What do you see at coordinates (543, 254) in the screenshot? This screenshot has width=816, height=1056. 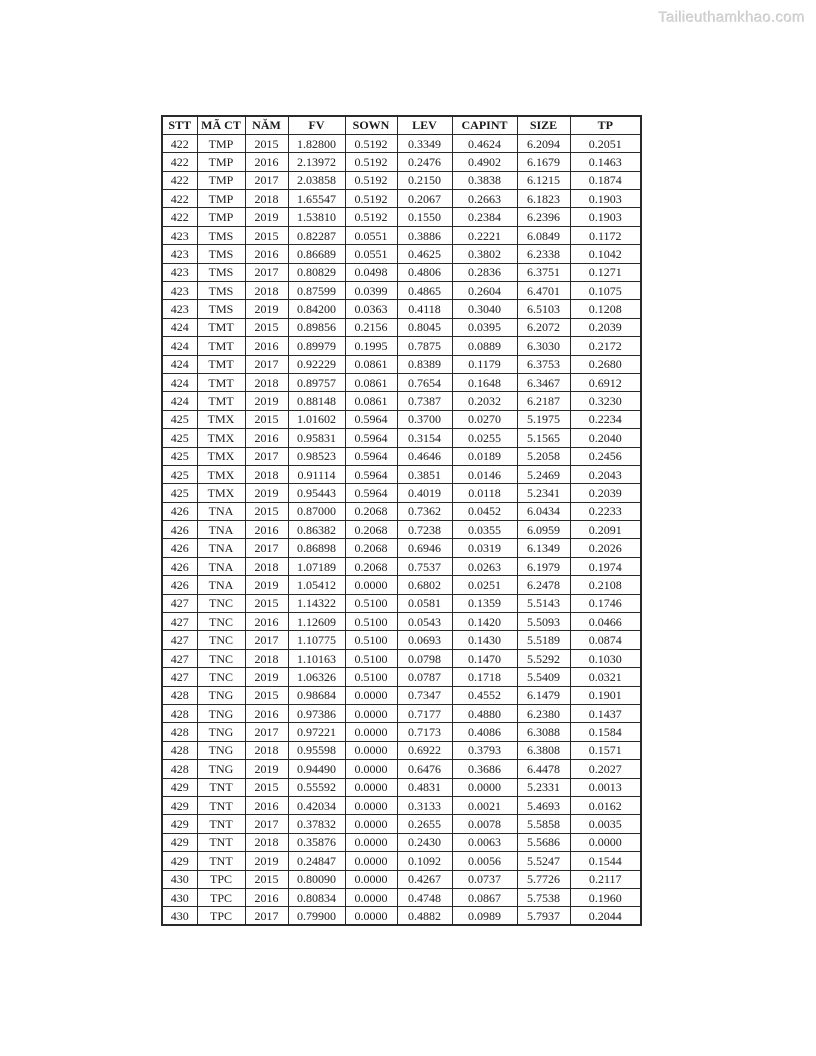 I see `table-cell: 6.2338` at bounding box center [543, 254].